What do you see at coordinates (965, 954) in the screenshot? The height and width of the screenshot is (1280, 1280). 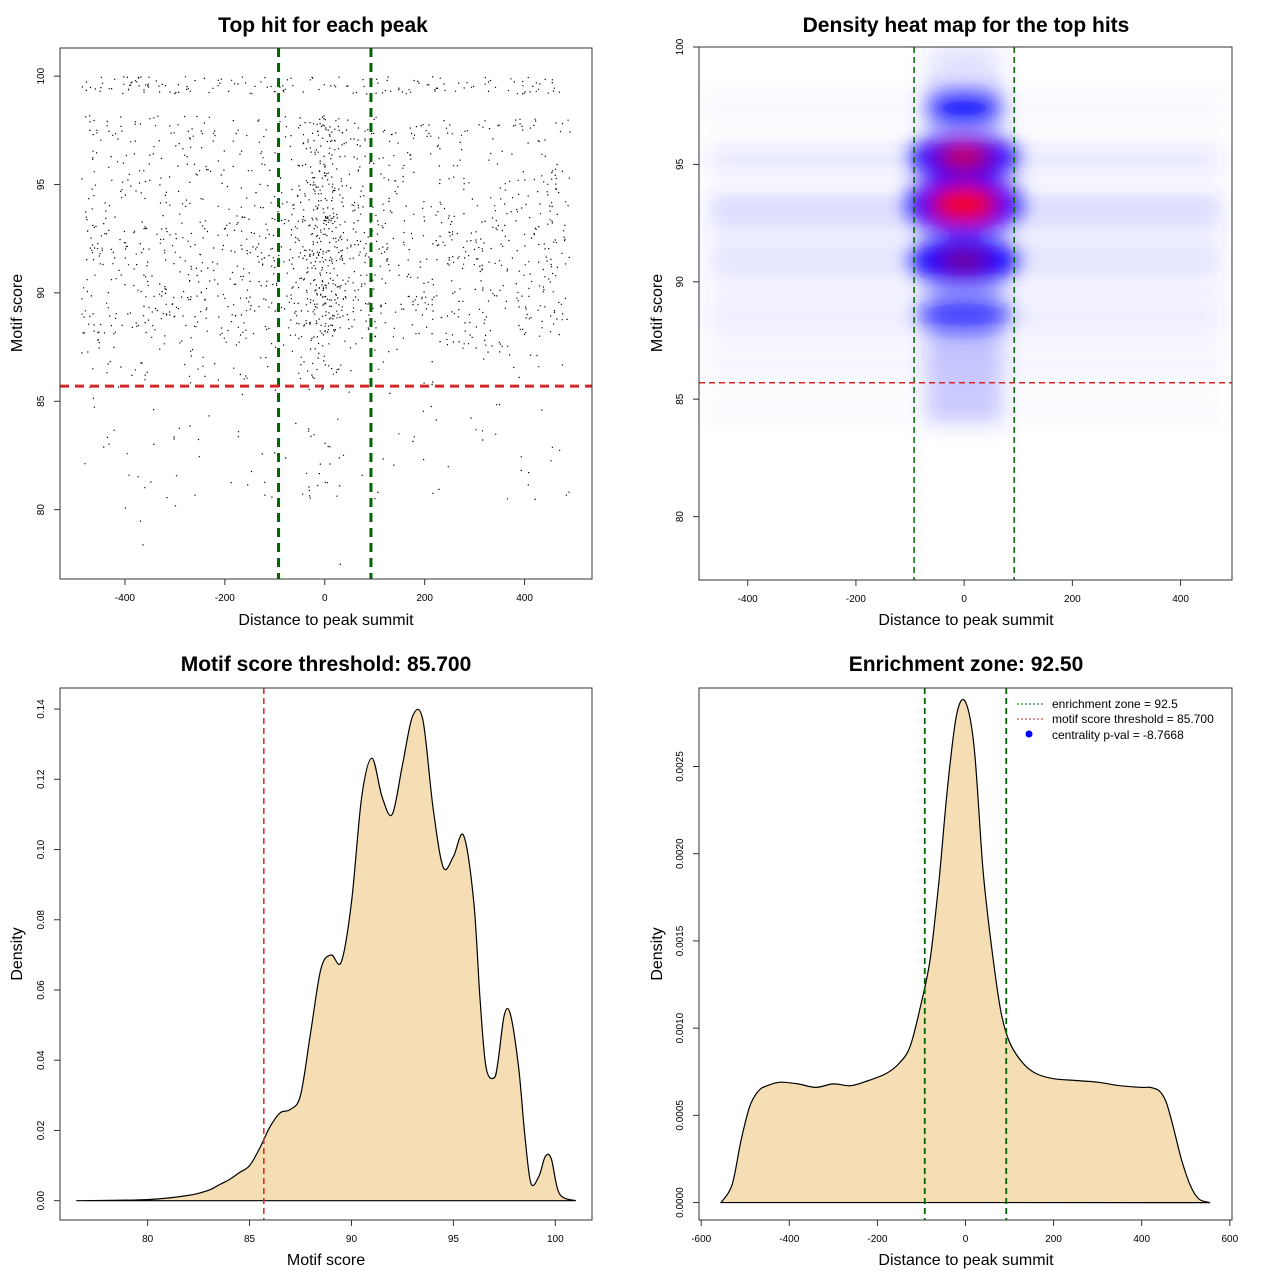 I see `distance-density-reference-lines` at bounding box center [965, 954].